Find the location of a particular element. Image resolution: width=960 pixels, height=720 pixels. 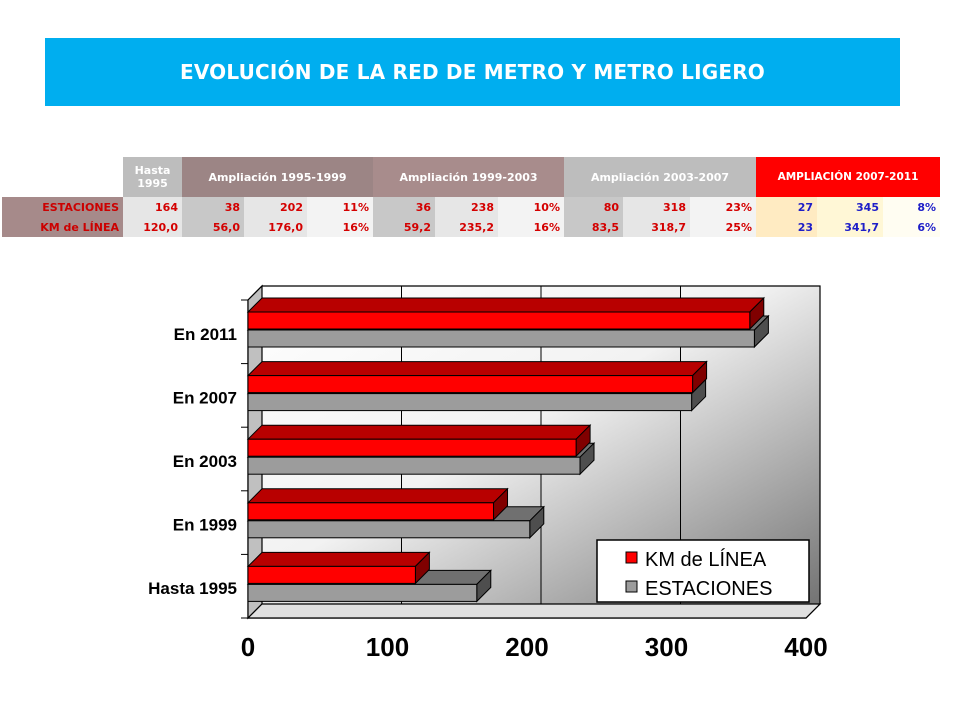

table-cell: 10% is located at coordinates (531, 207).